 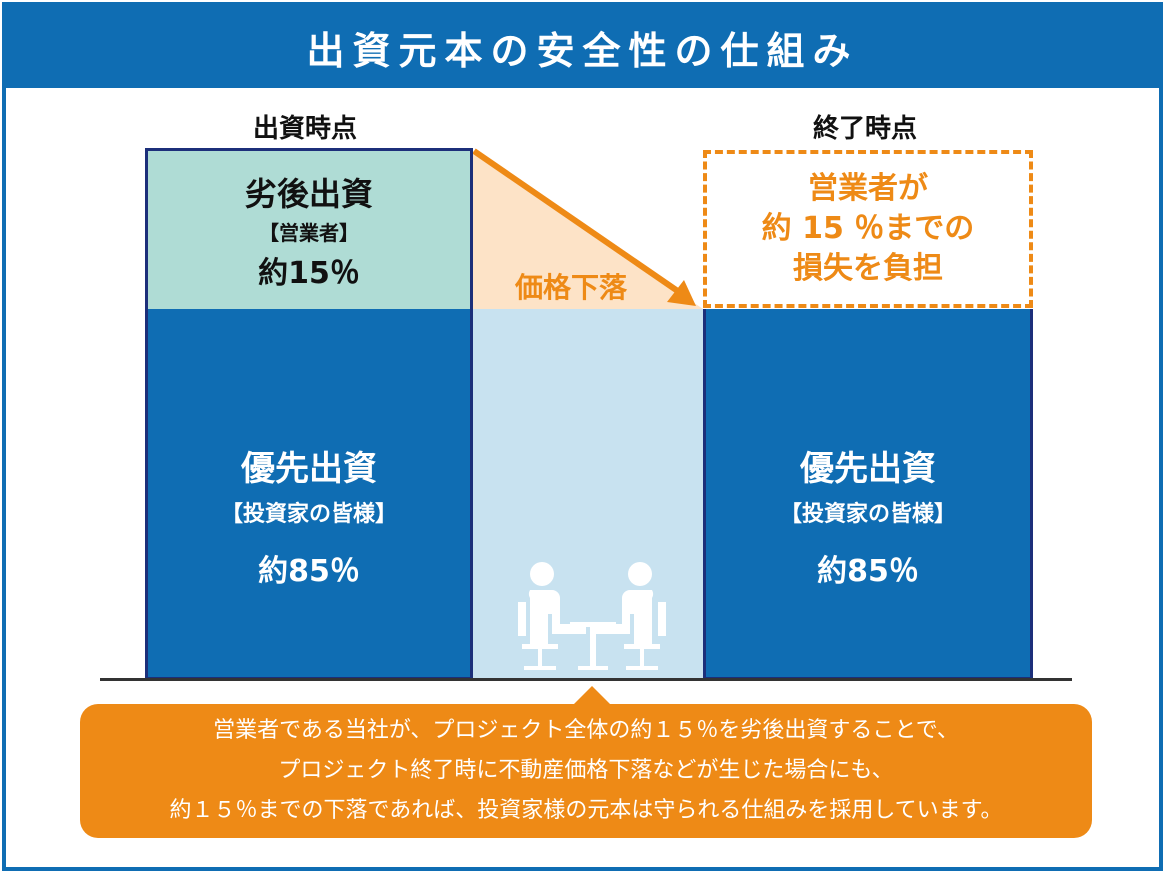 What do you see at coordinates (304, 129) in the screenshot?
I see `left-column-label: 出資時点` at bounding box center [304, 129].